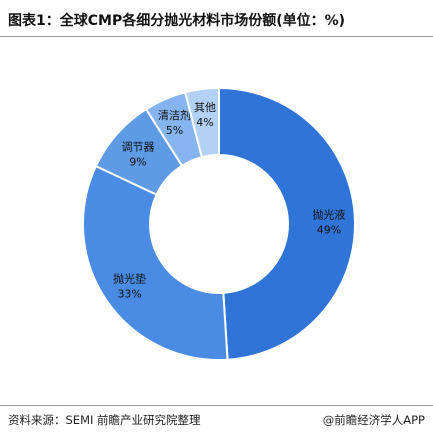 The width and height of the screenshot is (433, 441). Describe the element at coordinates (174, 130) in the screenshot. I see `slice-value-label-3: 5%` at that location.